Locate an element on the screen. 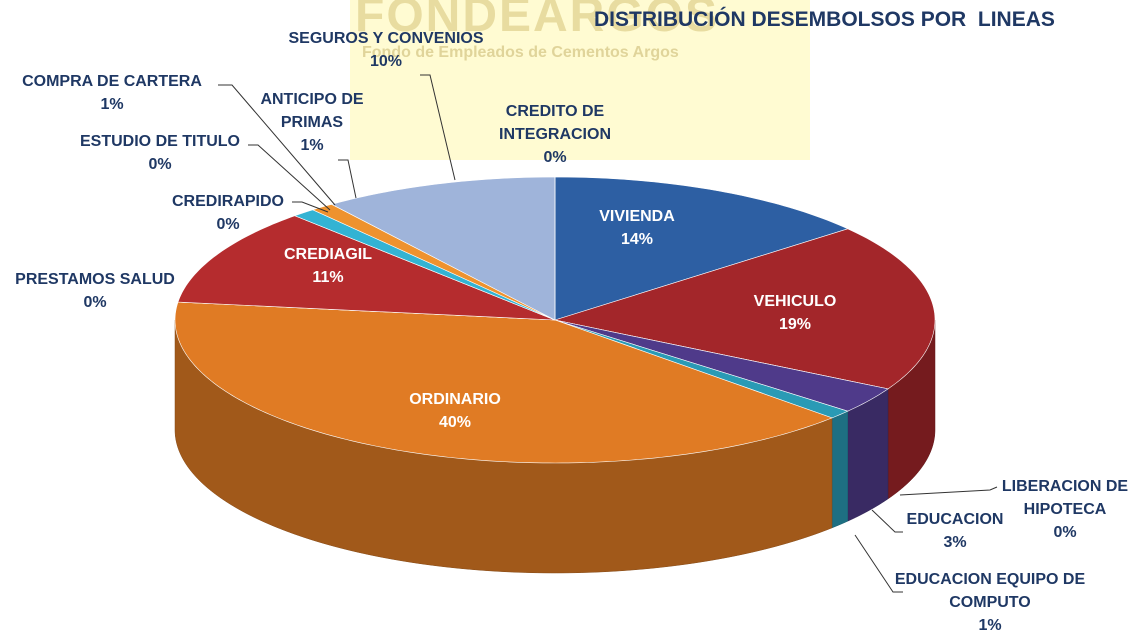 The width and height of the screenshot is (1140, 641). slice-label: PRESTAMOS SALUD 0% is located at coordinates (97, 291).